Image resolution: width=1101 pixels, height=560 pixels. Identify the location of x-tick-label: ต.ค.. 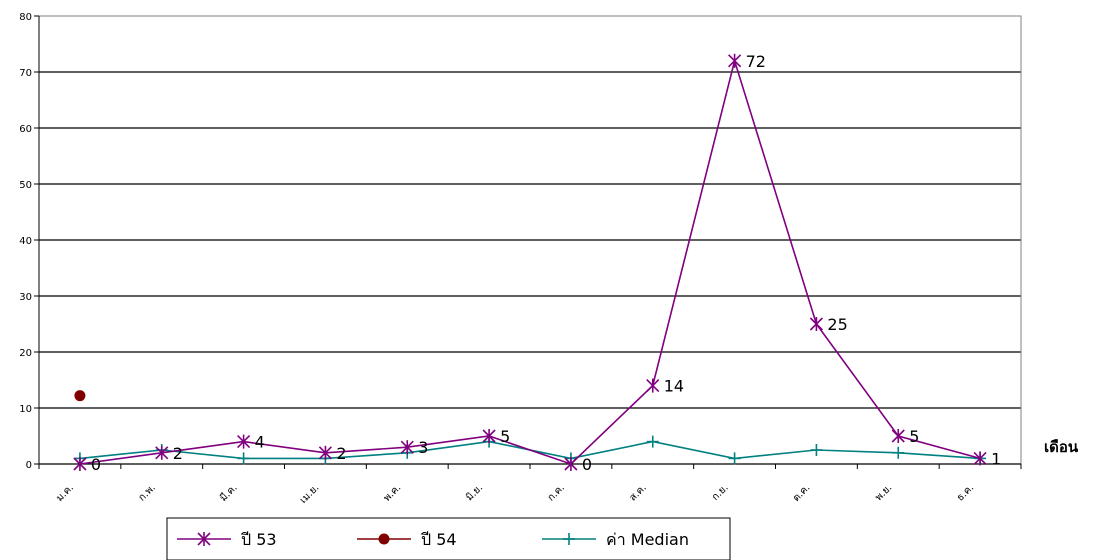
(802, 493).